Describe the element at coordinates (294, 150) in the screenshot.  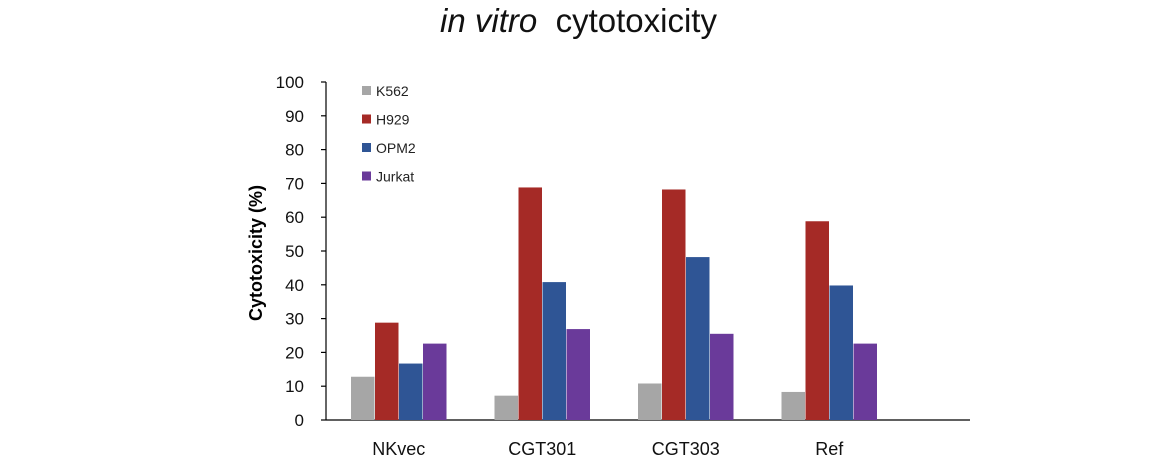
I see `y-tick-label: 80` at that location.